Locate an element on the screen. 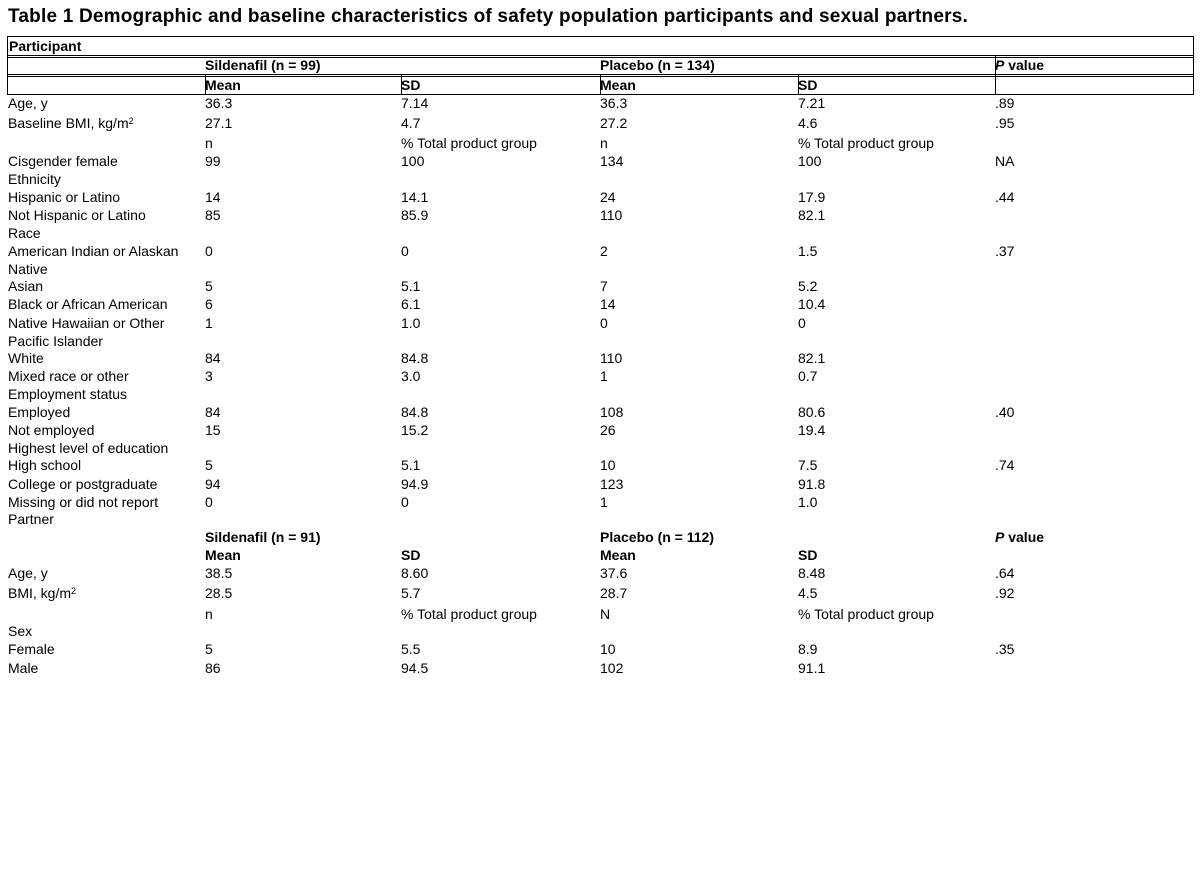 The width and height of the screenshot is (1200, 872). cell-value: 3 is located at coordinates (209, 376).